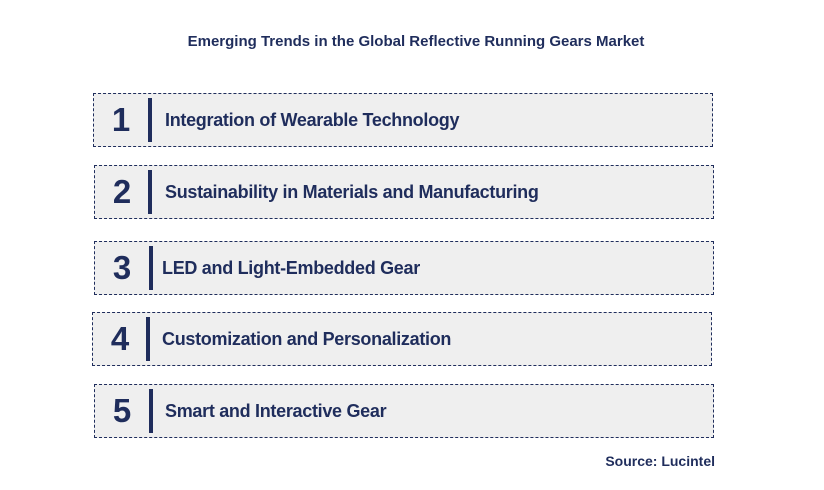  Describe the element at coordinates (122, 410) in the screenshot. I see `trend-number: 5` at that location.